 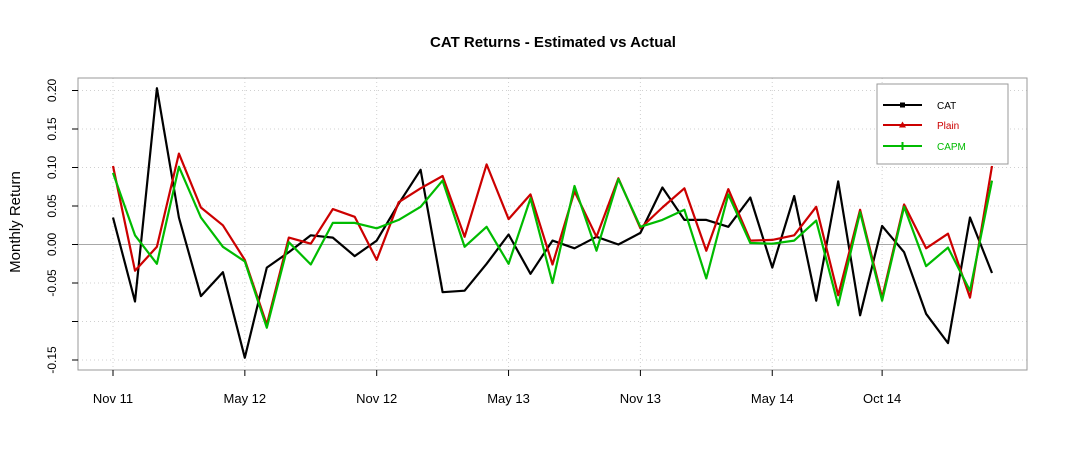 What do you see at coordinates (245, 398) in the screenshot?
I see `x-tick-label: May 12` at bounding box center [245, 398].